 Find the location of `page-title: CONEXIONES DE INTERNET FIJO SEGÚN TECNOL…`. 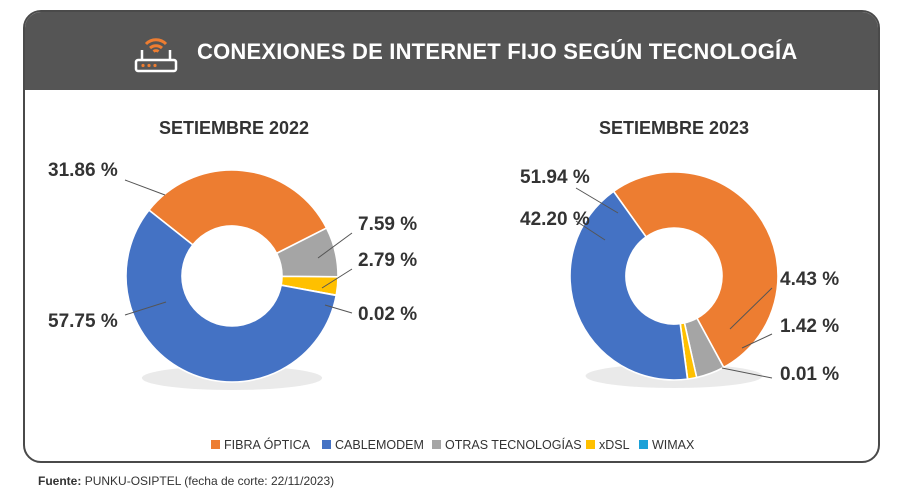

page-title: CONEXIONES DE INTERNET FIJO SEGÚN TECNOL… is located at coordinates (497, 51).